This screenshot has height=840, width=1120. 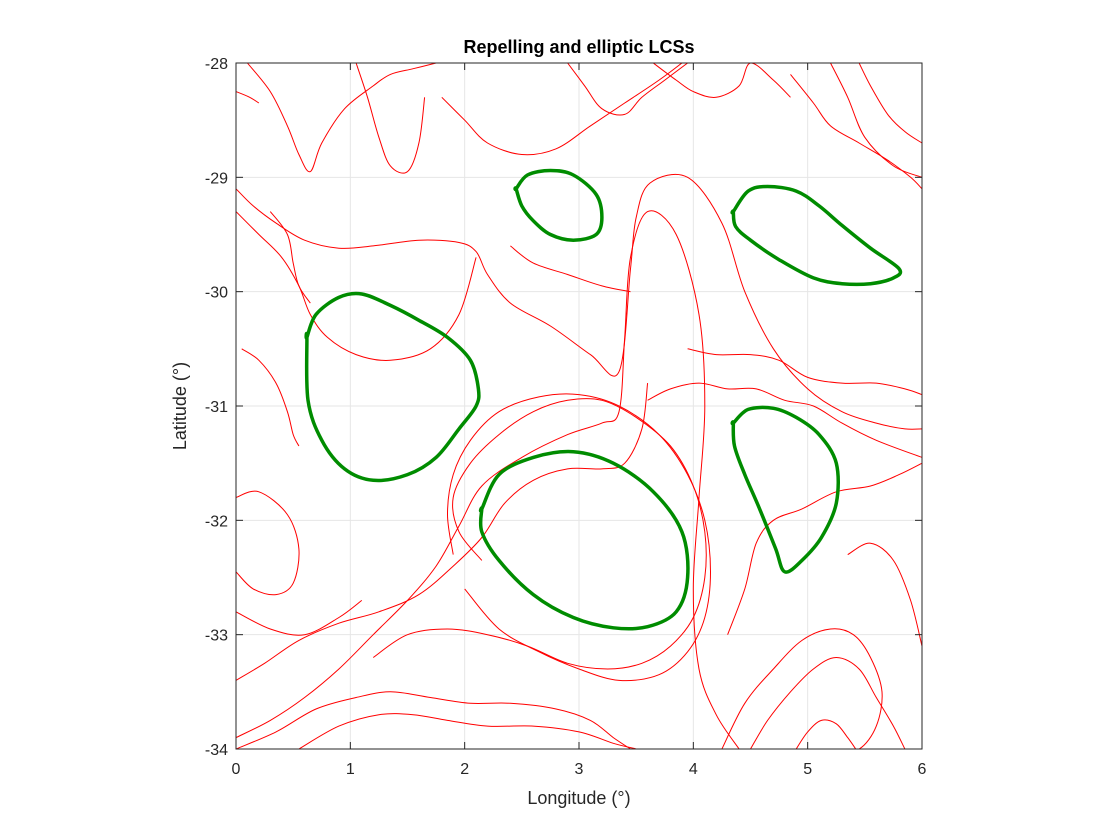 What do you see at coordinates (216, 293) in the screenshot?
I see `y-tick-label: -30` at bounding box center [216, 293].